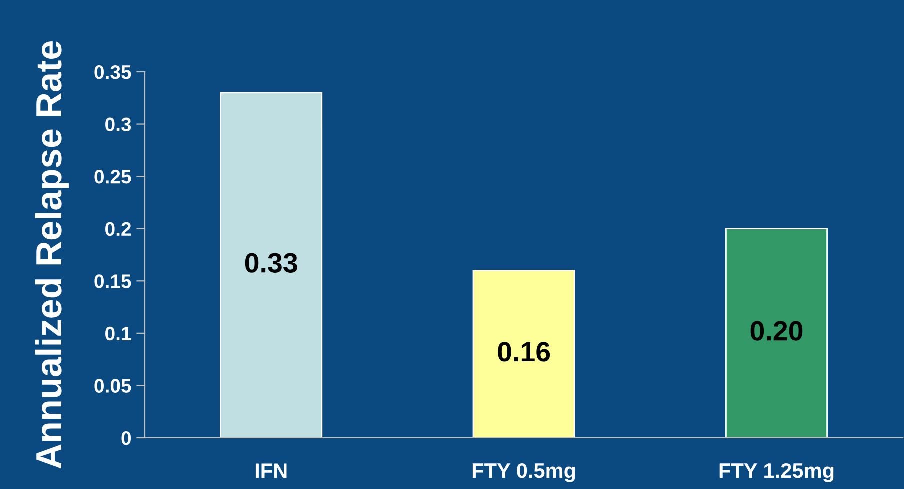 Image resolution: width=904 pixels, height=489 pixels. What do you see at coordinates (271, 471) in the screenshot?
I see `x-tick-label: IFN` at bounding box center [271, 471].